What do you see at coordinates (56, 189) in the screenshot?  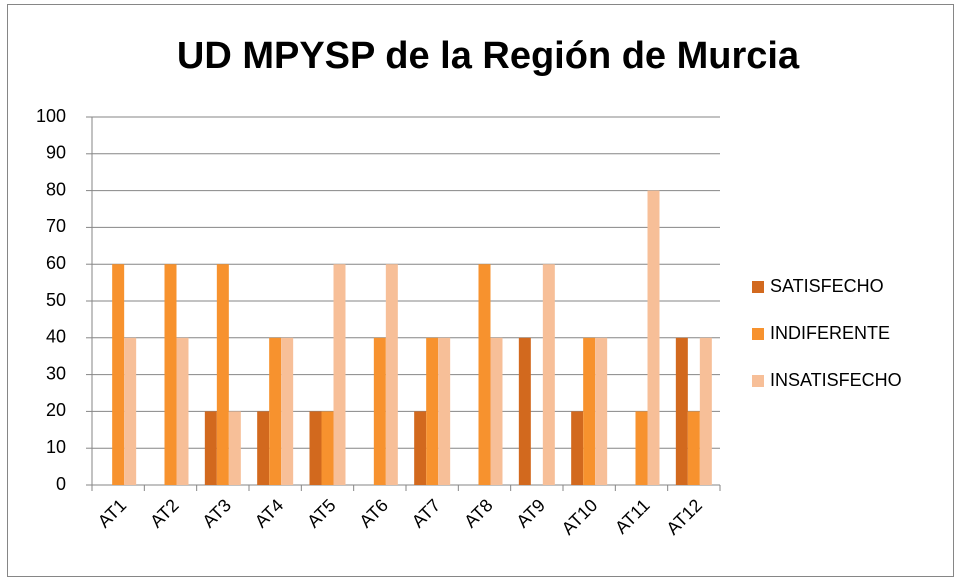 I see `y-tick-label: 80` at bounding box center [56, 189].